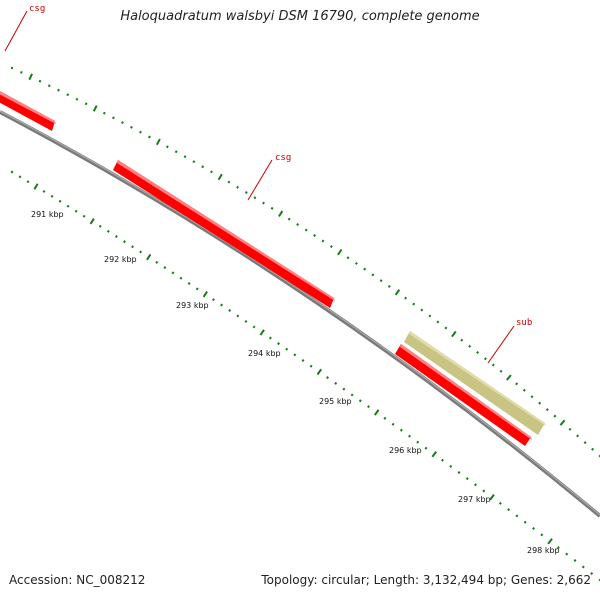 This screenshot has height=600, width=600. Describe the element at coordinates (37, 9) in the screenshot. I see `feature-label-csg-1: csg` at that location.